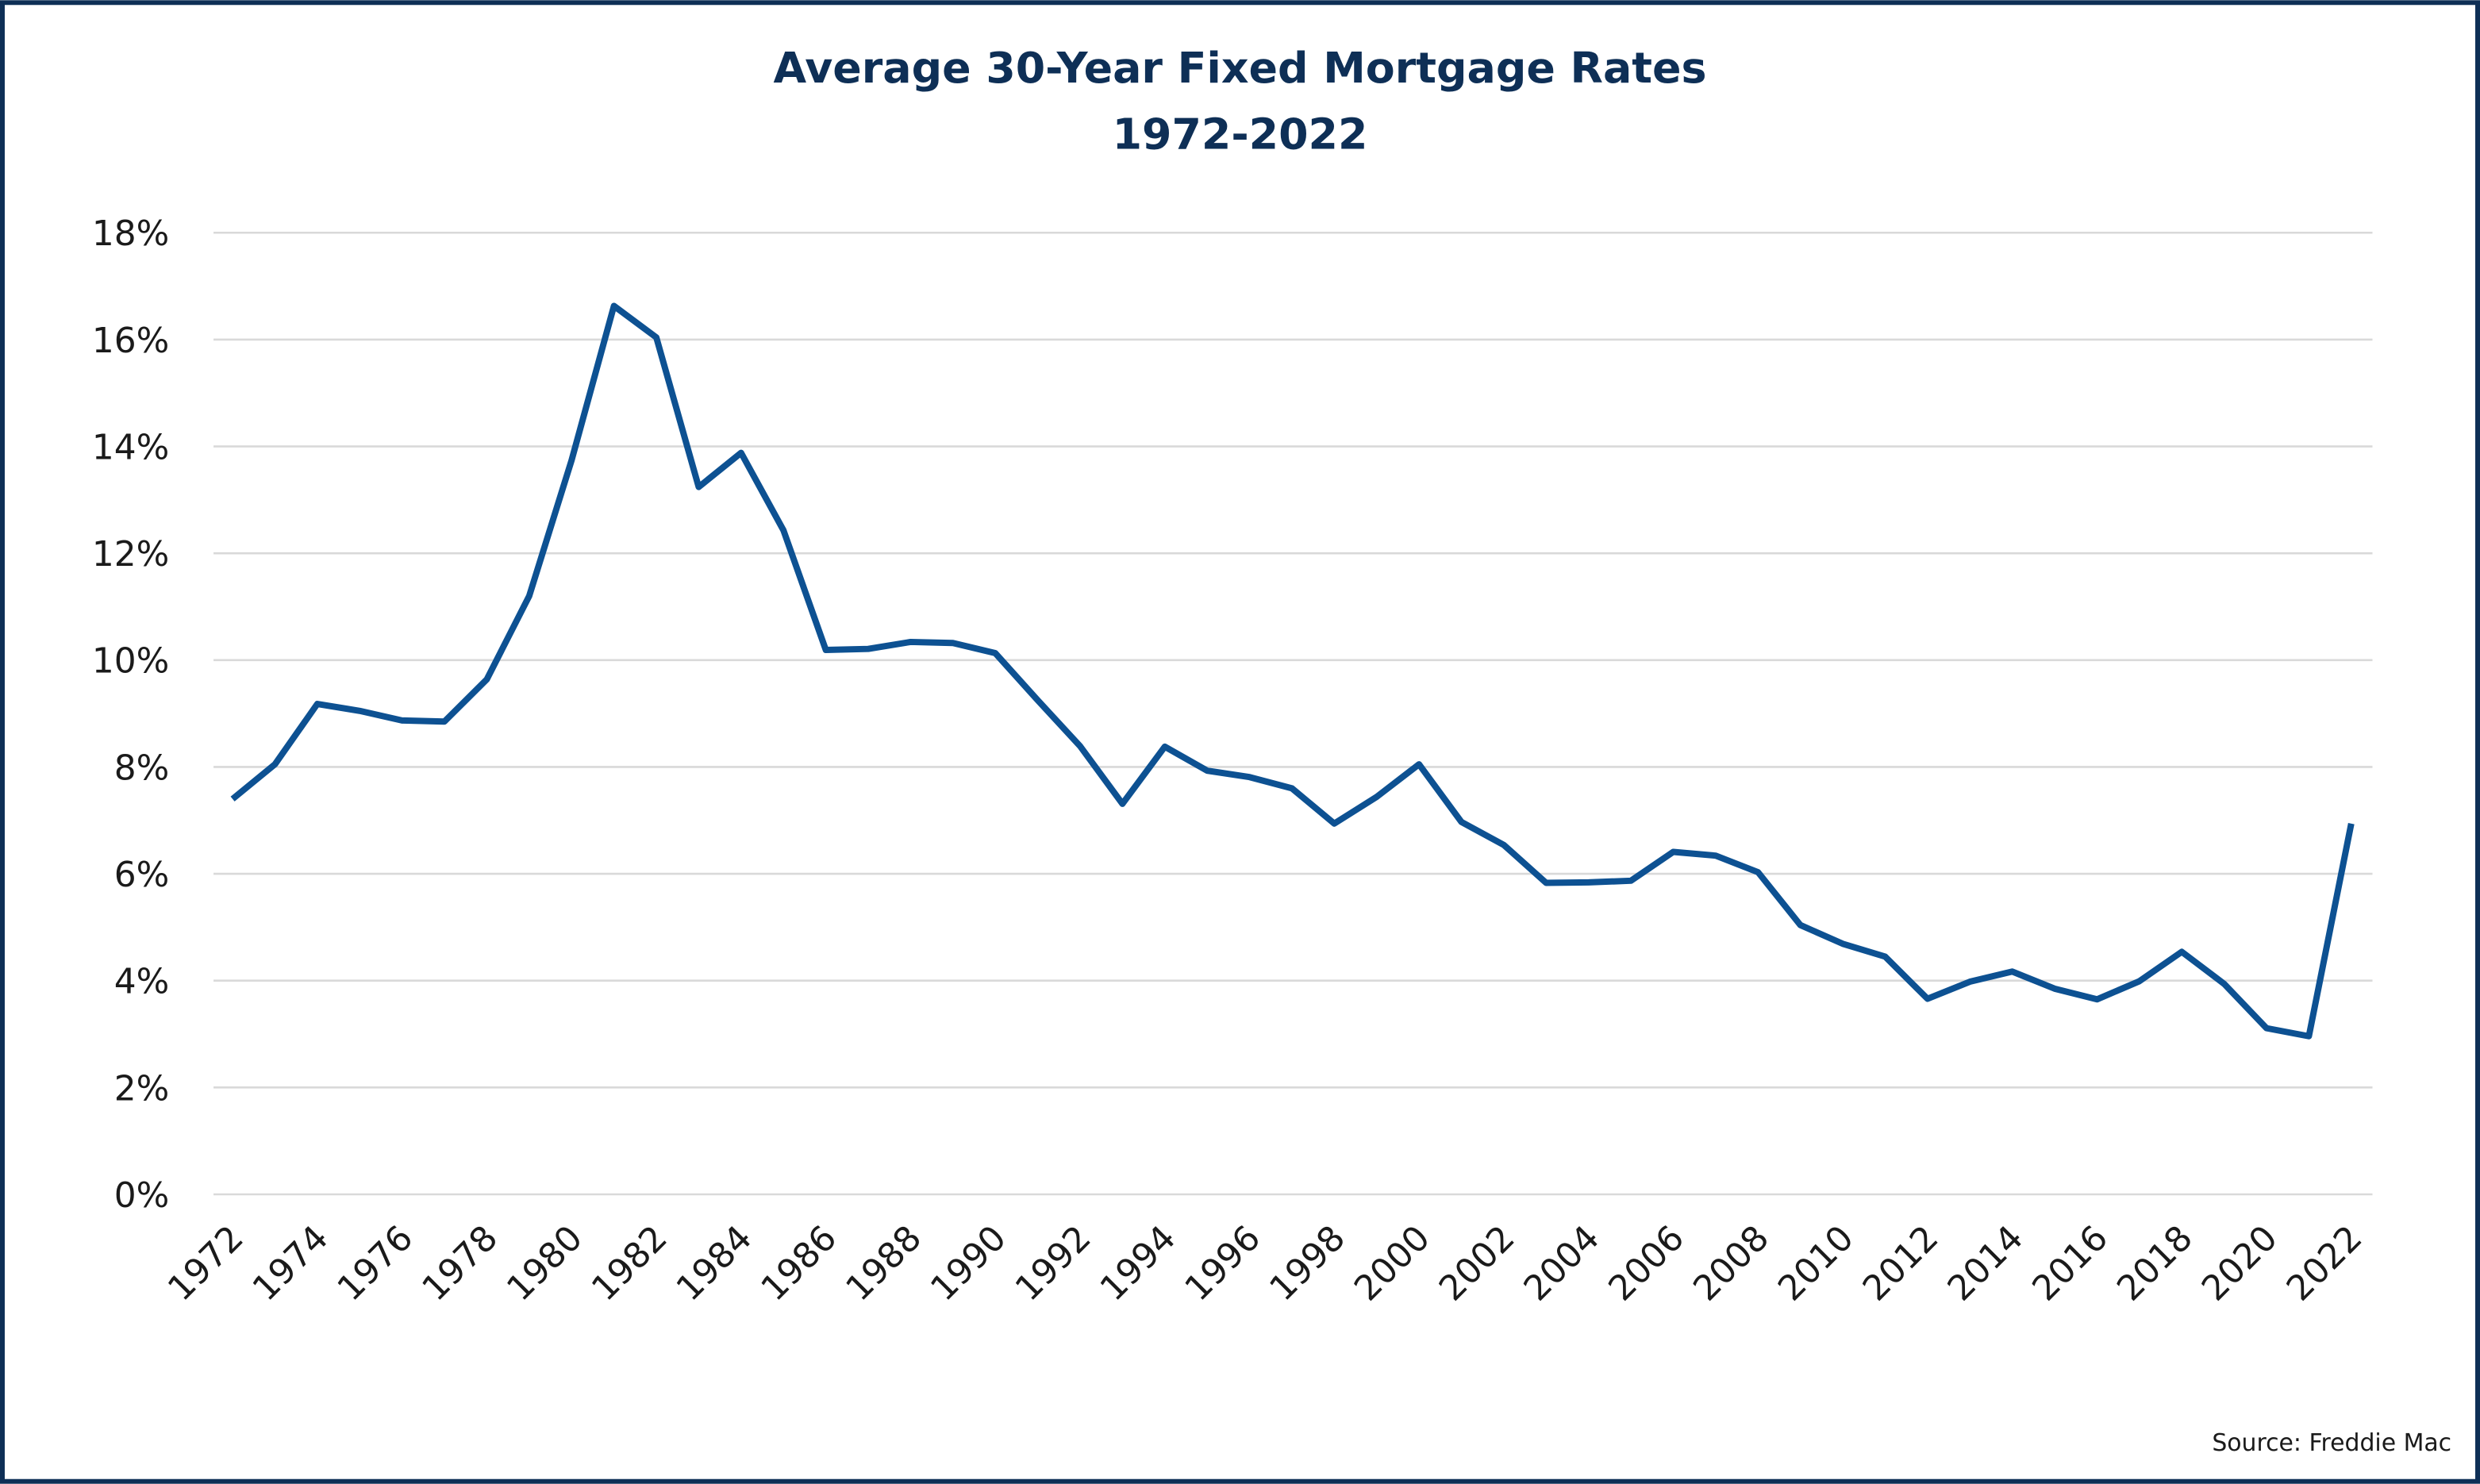 This screenshot has height=1484, width=2480. I want to click on y-tick-label: 6%, so click(142, 875).